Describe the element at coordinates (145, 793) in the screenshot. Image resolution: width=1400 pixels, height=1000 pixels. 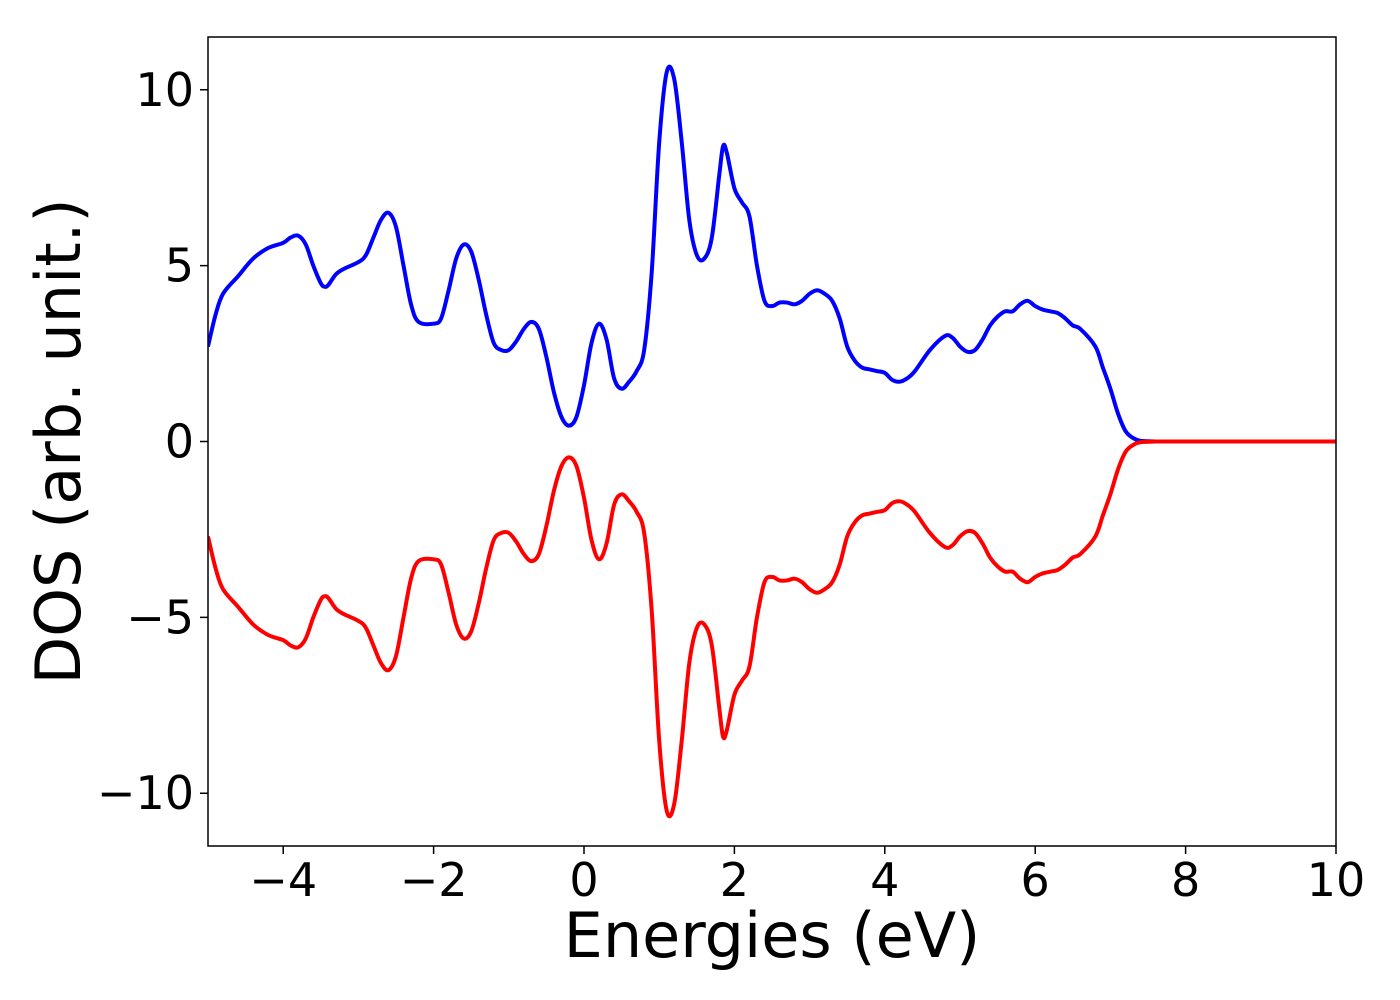
I see `y-tick-label: −10` at that location.